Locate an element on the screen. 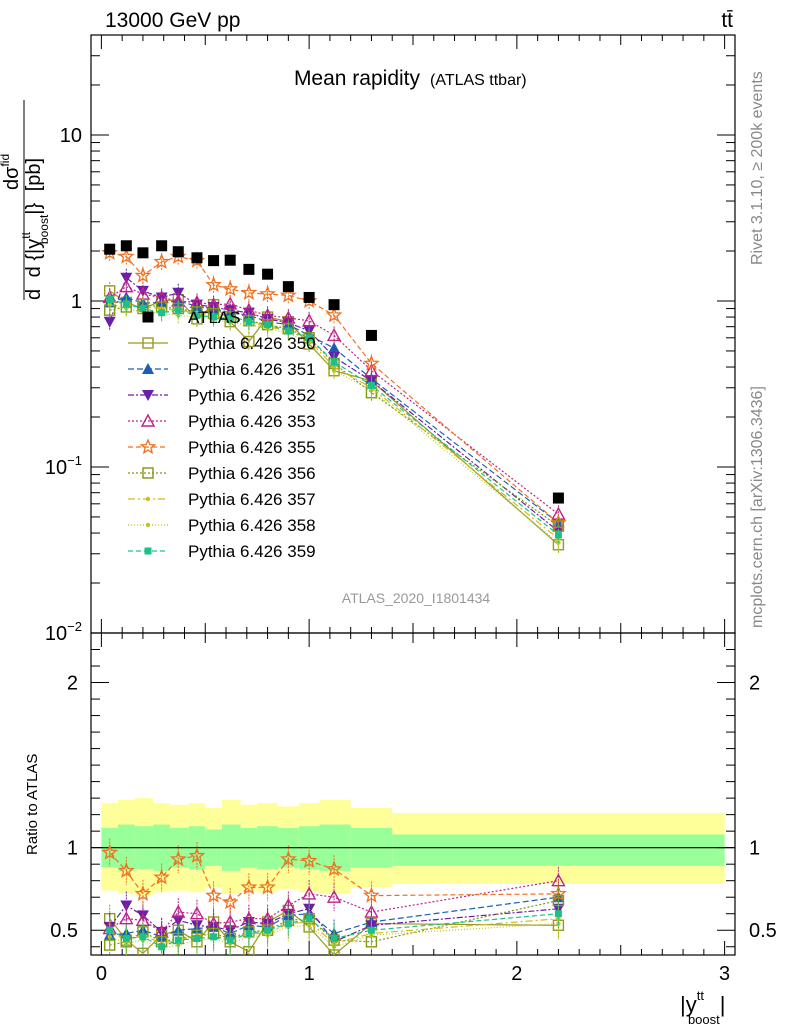  ratio-series is located at coordinates (334, 896).